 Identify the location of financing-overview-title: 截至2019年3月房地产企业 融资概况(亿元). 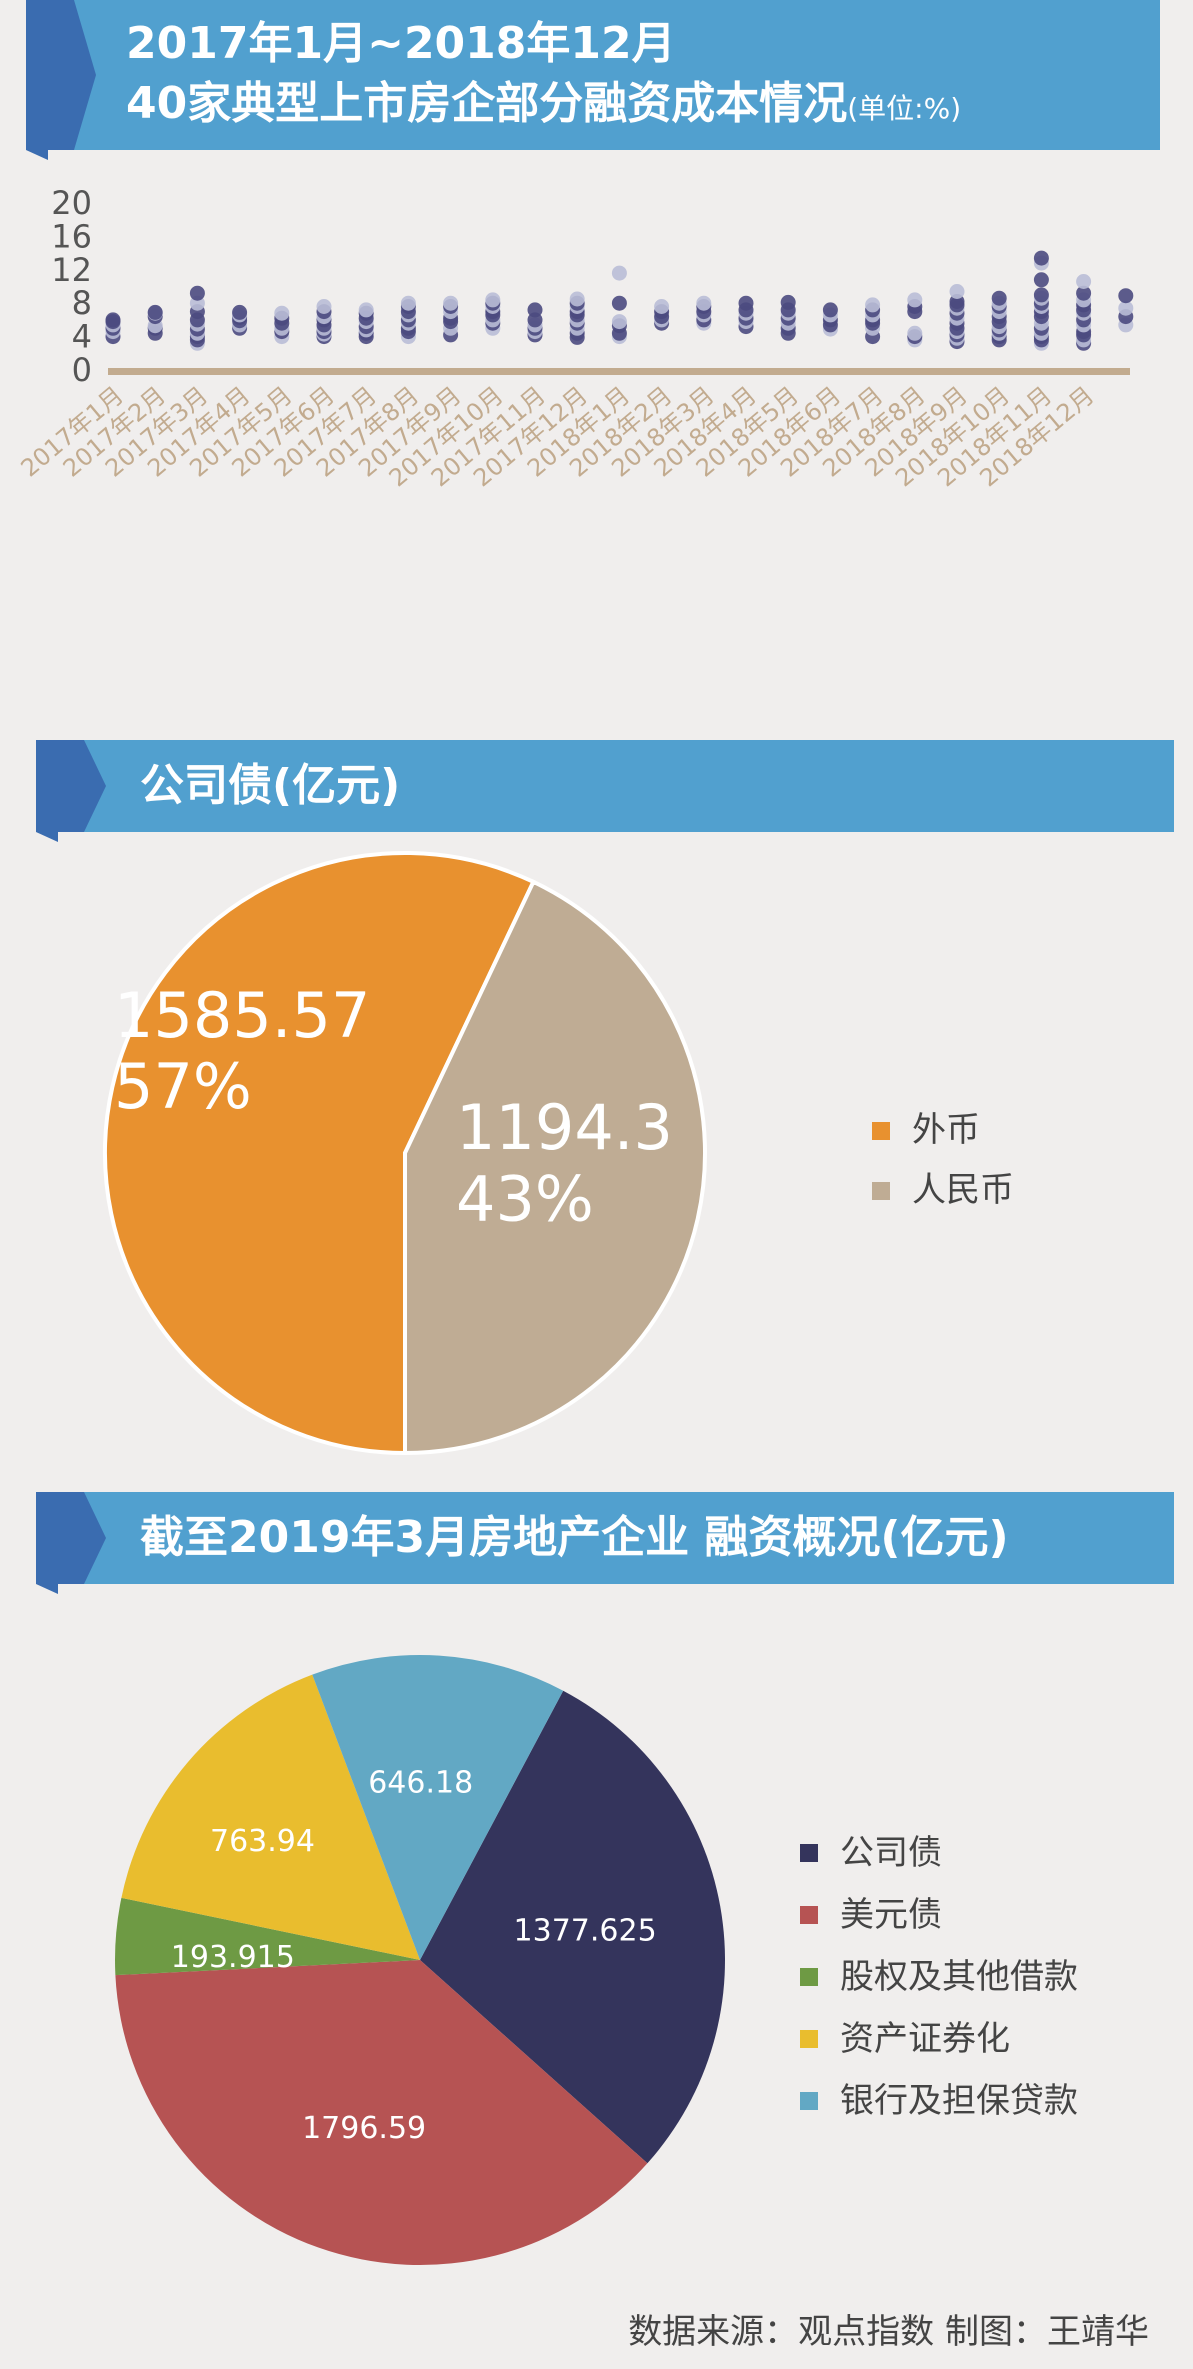
(574, 1537).